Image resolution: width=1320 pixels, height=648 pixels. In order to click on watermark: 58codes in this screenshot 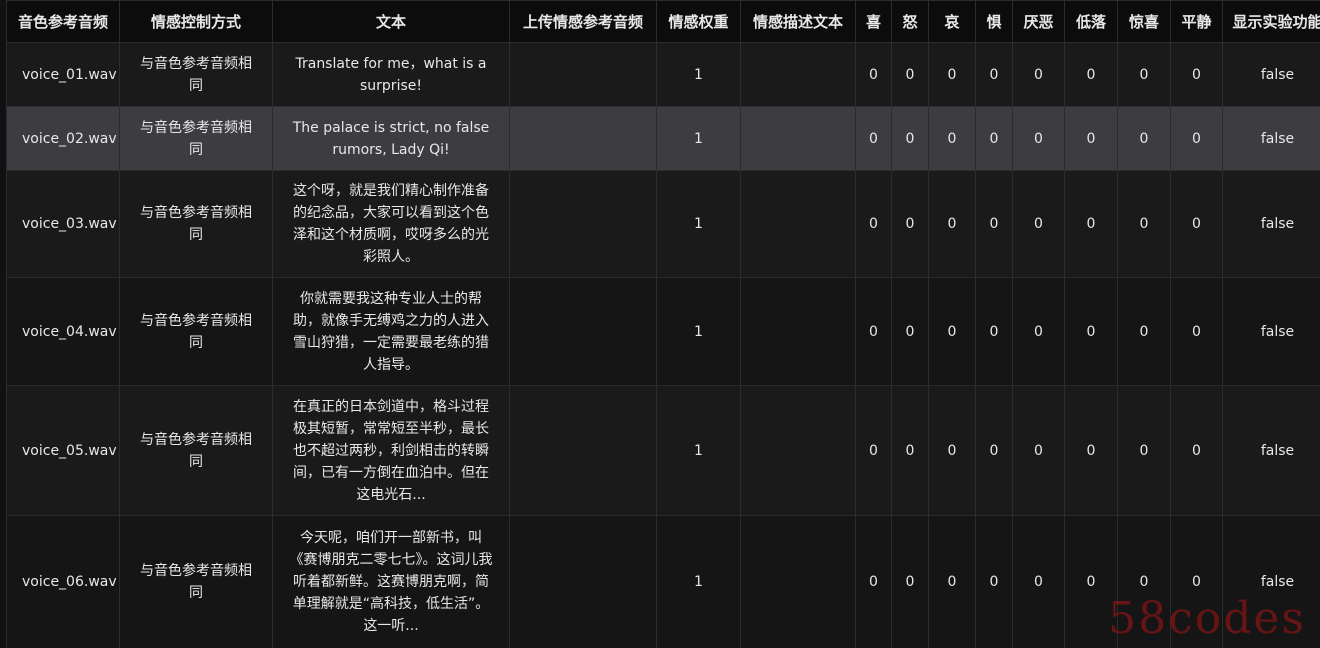, I will do `click(1207, 618)`.